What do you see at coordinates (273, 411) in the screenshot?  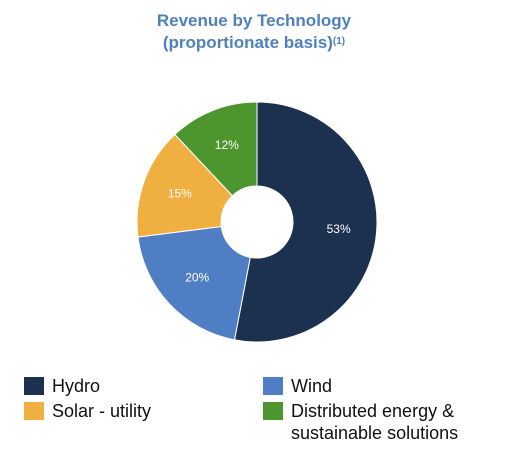 I see `legend-swatch-distributed-energy` at bounding box center [273, 411].